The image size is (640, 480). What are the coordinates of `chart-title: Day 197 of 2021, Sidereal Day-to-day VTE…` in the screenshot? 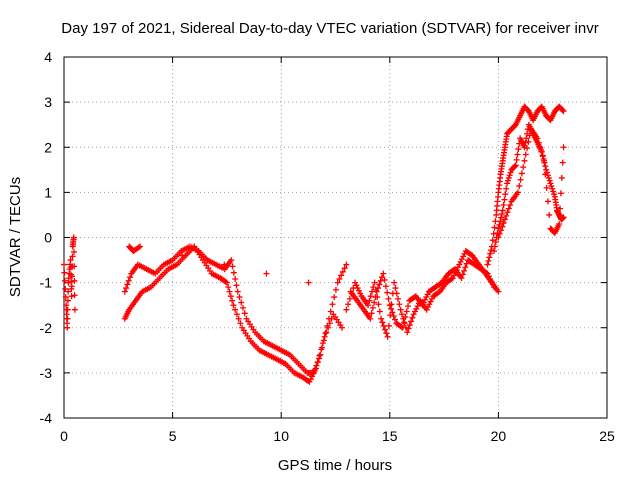 It's located at (329, 28).